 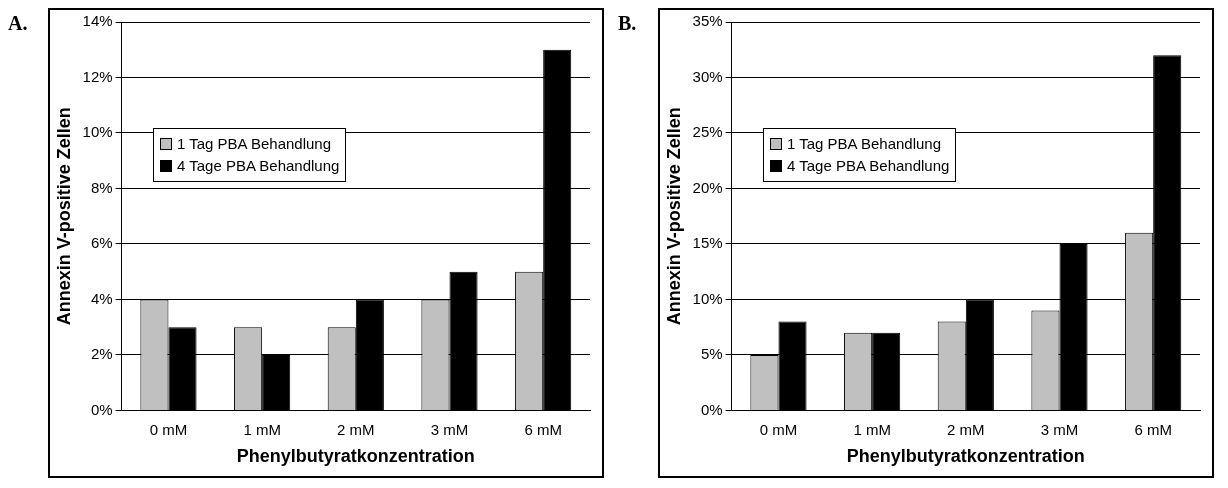 What do you see at coordinates (707, 243) in the screenshot?
I see `y-tick-label: 15%` at bounding box center [707, 243].